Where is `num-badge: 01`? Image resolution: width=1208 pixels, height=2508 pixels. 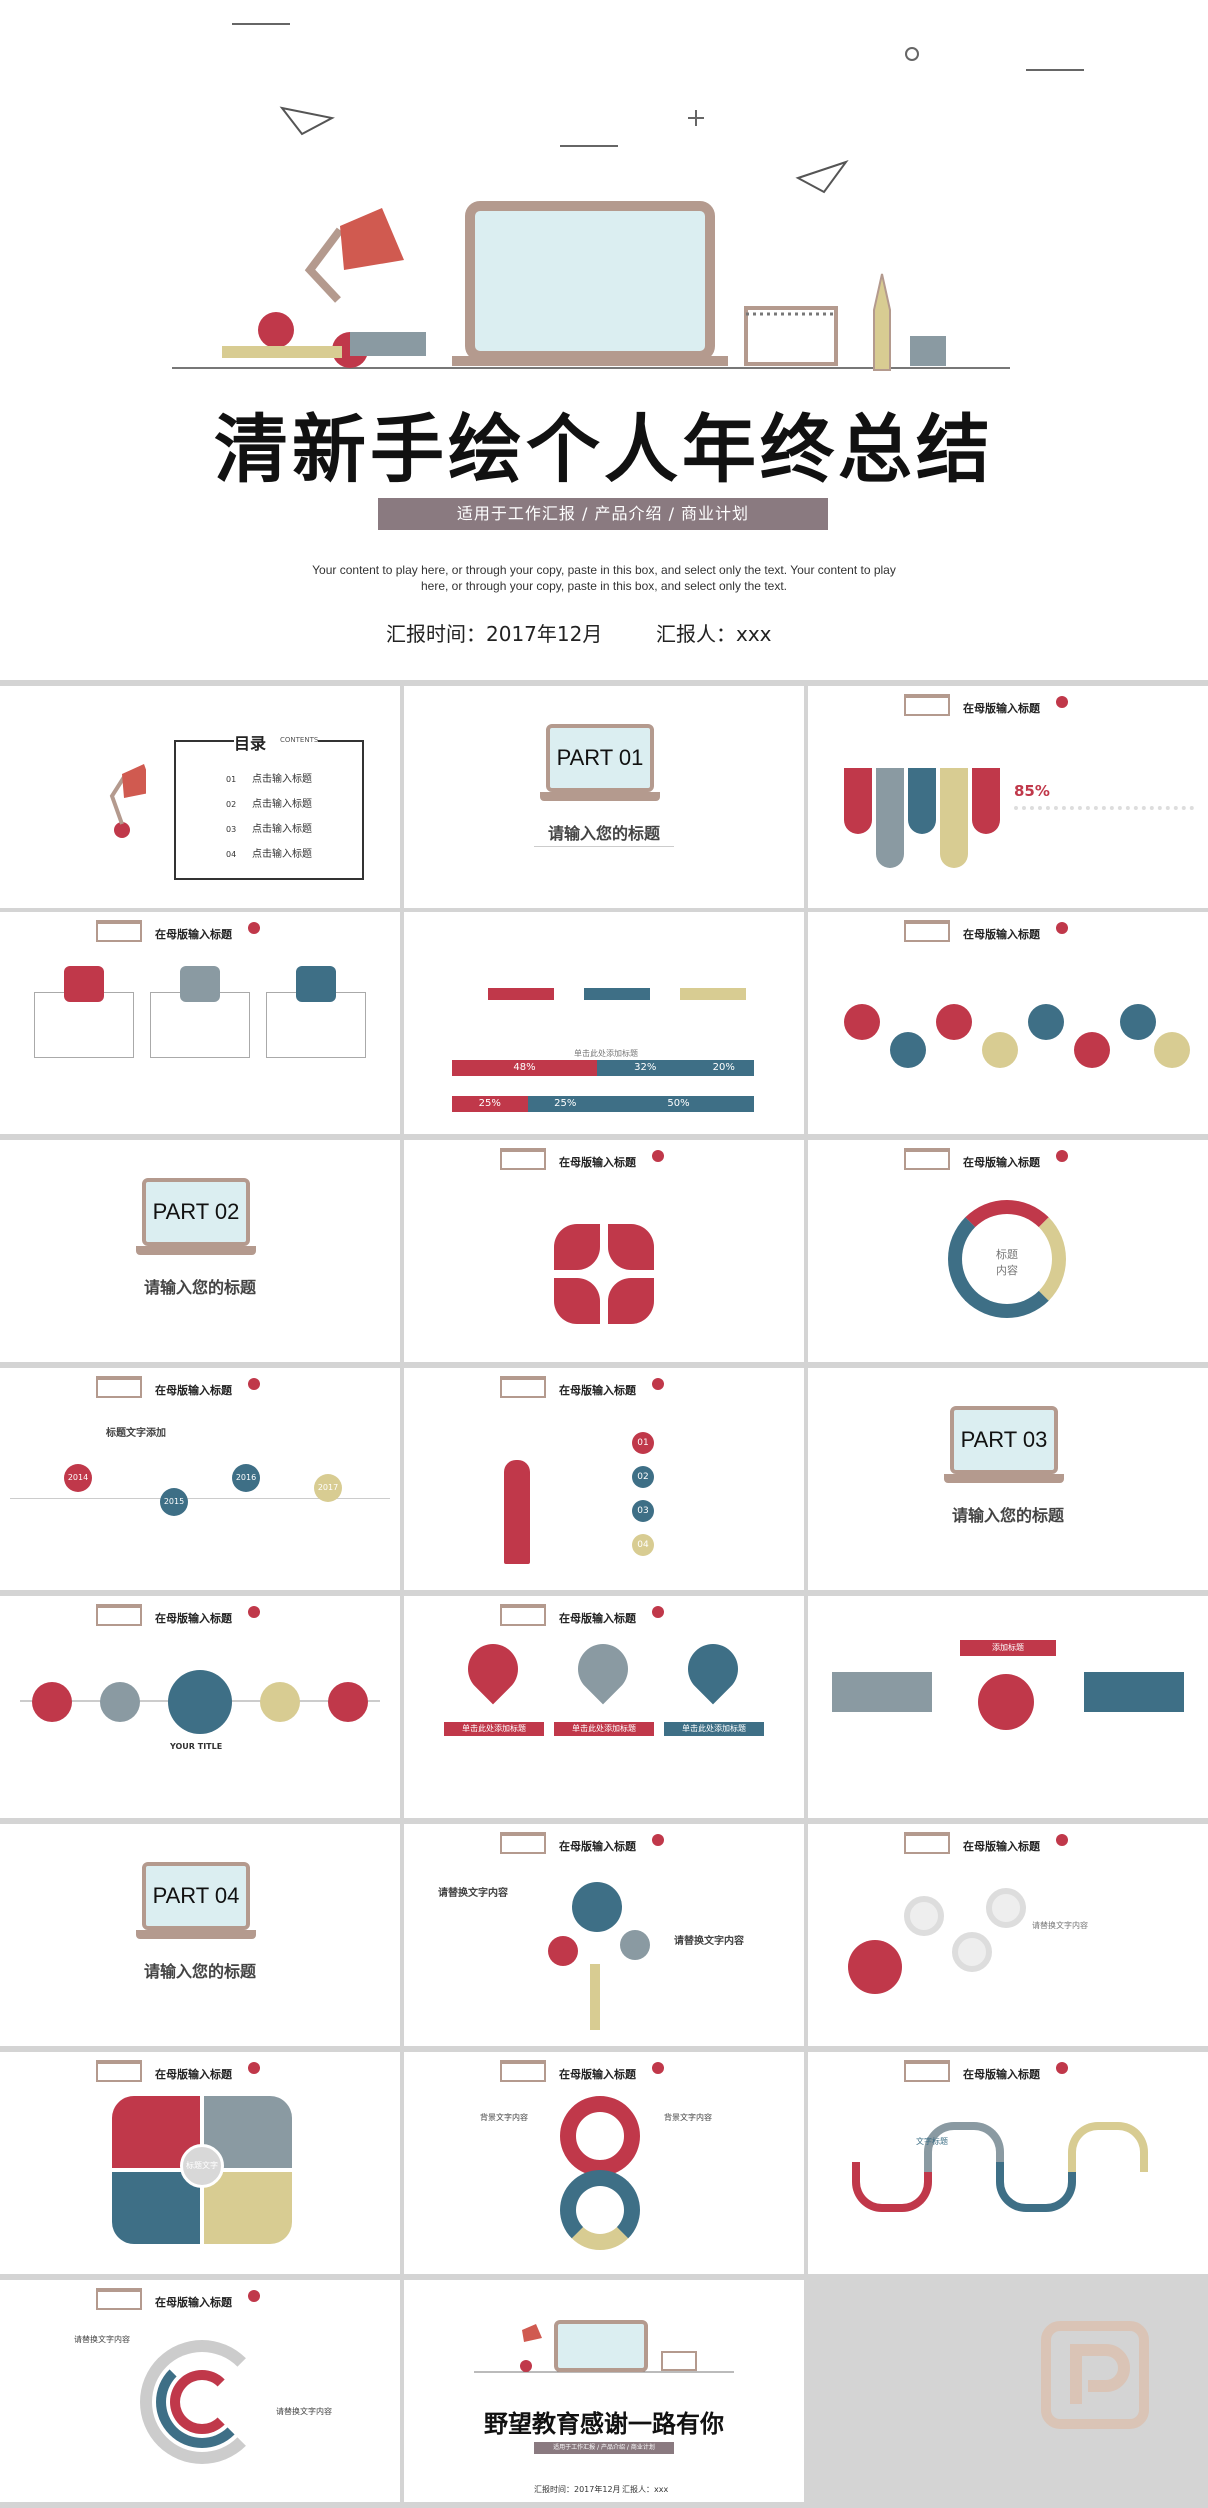 num-badge: 01 is located at coordinates (643, 1443).